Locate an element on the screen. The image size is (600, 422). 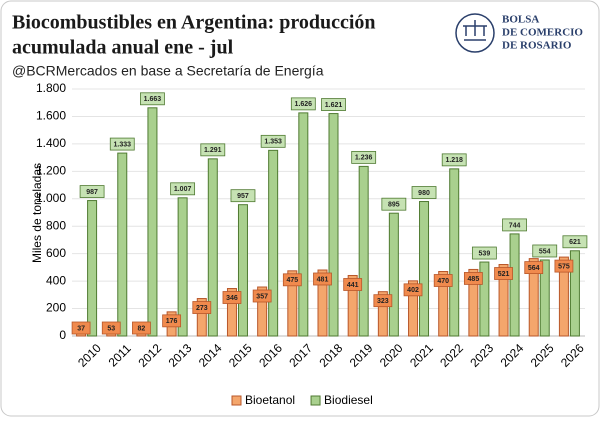
value-label: 1.663 is located at coordinates (153, 99).